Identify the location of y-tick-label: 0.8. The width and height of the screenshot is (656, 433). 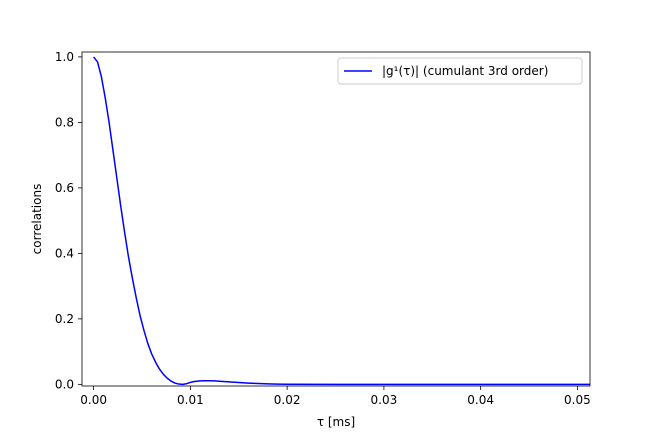
(64, 122).